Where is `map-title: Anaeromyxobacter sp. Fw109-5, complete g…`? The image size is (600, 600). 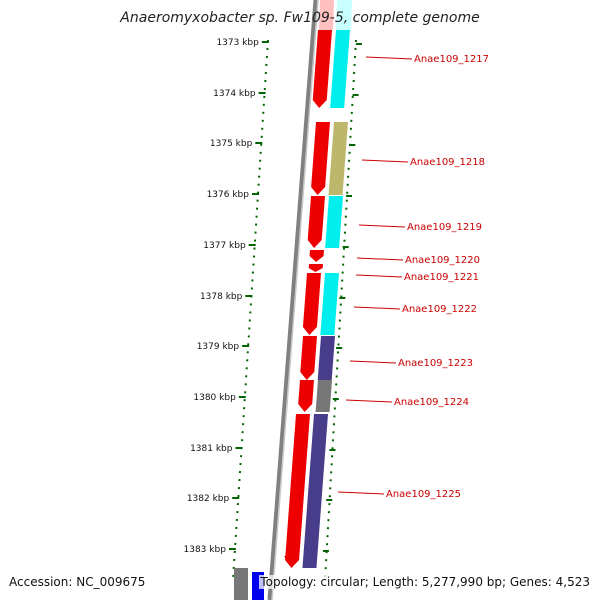
map-title: Anaeromyxobacter sp. Fw109-5, complete g… is located at coordinates (300, 18).